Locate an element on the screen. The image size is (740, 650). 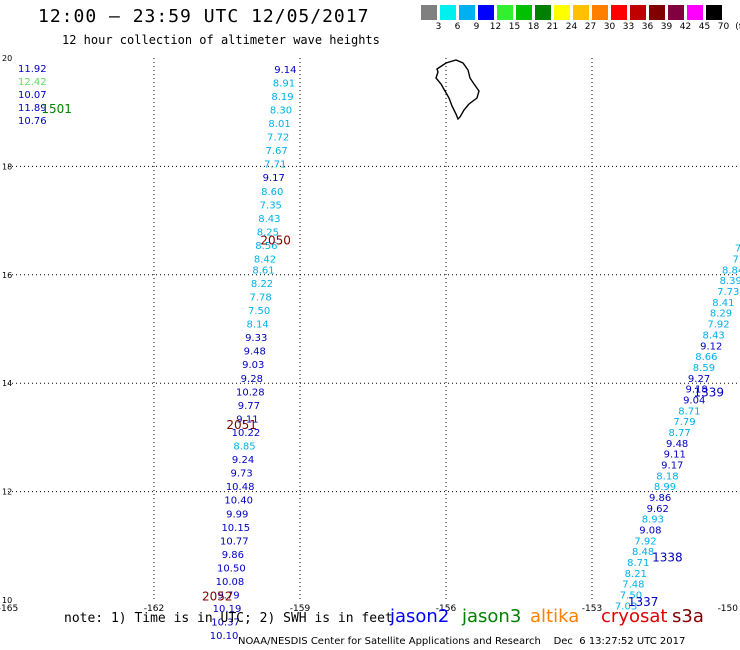
wave-height-value: 9.73 is located at coordinates (241, 474).